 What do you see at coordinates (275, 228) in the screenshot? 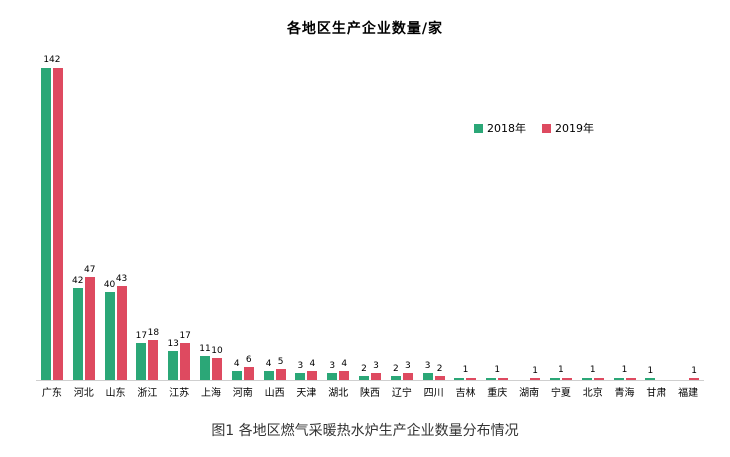
I see `bar-group: 4 5 山西` at bounding box center [275, 228].